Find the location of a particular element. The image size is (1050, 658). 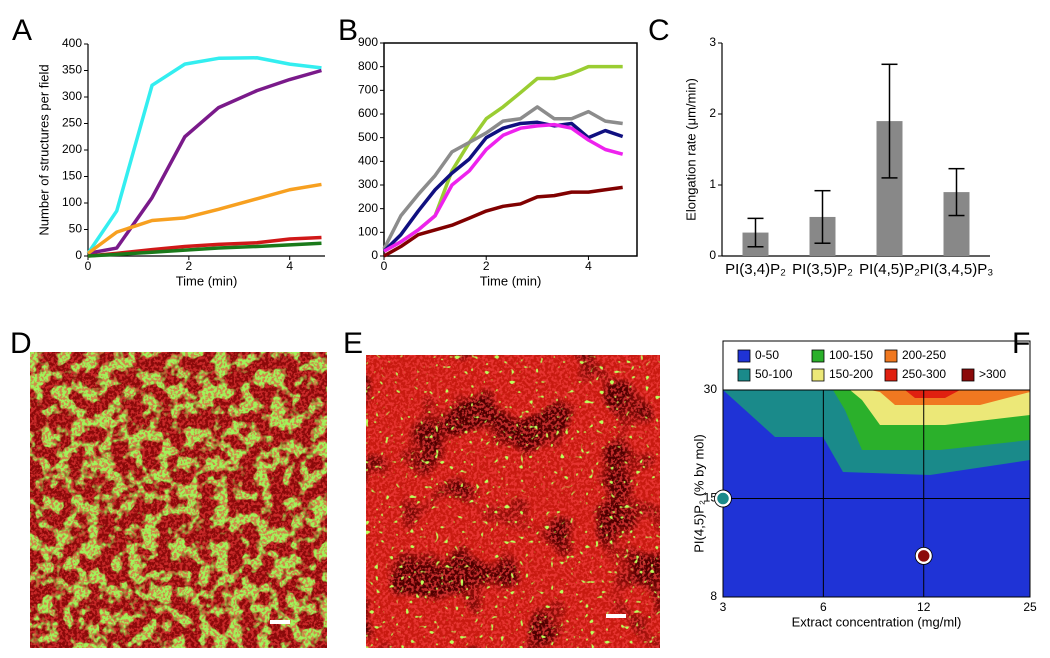

legend-label: 200-250 is located at coordinates (924, 355).